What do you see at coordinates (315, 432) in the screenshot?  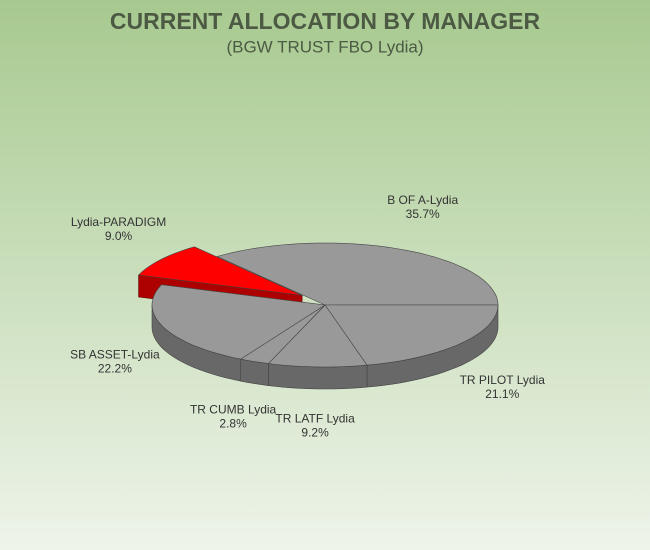 I see `slice-value-label: 9.2%` at bounding box center [315, 432].